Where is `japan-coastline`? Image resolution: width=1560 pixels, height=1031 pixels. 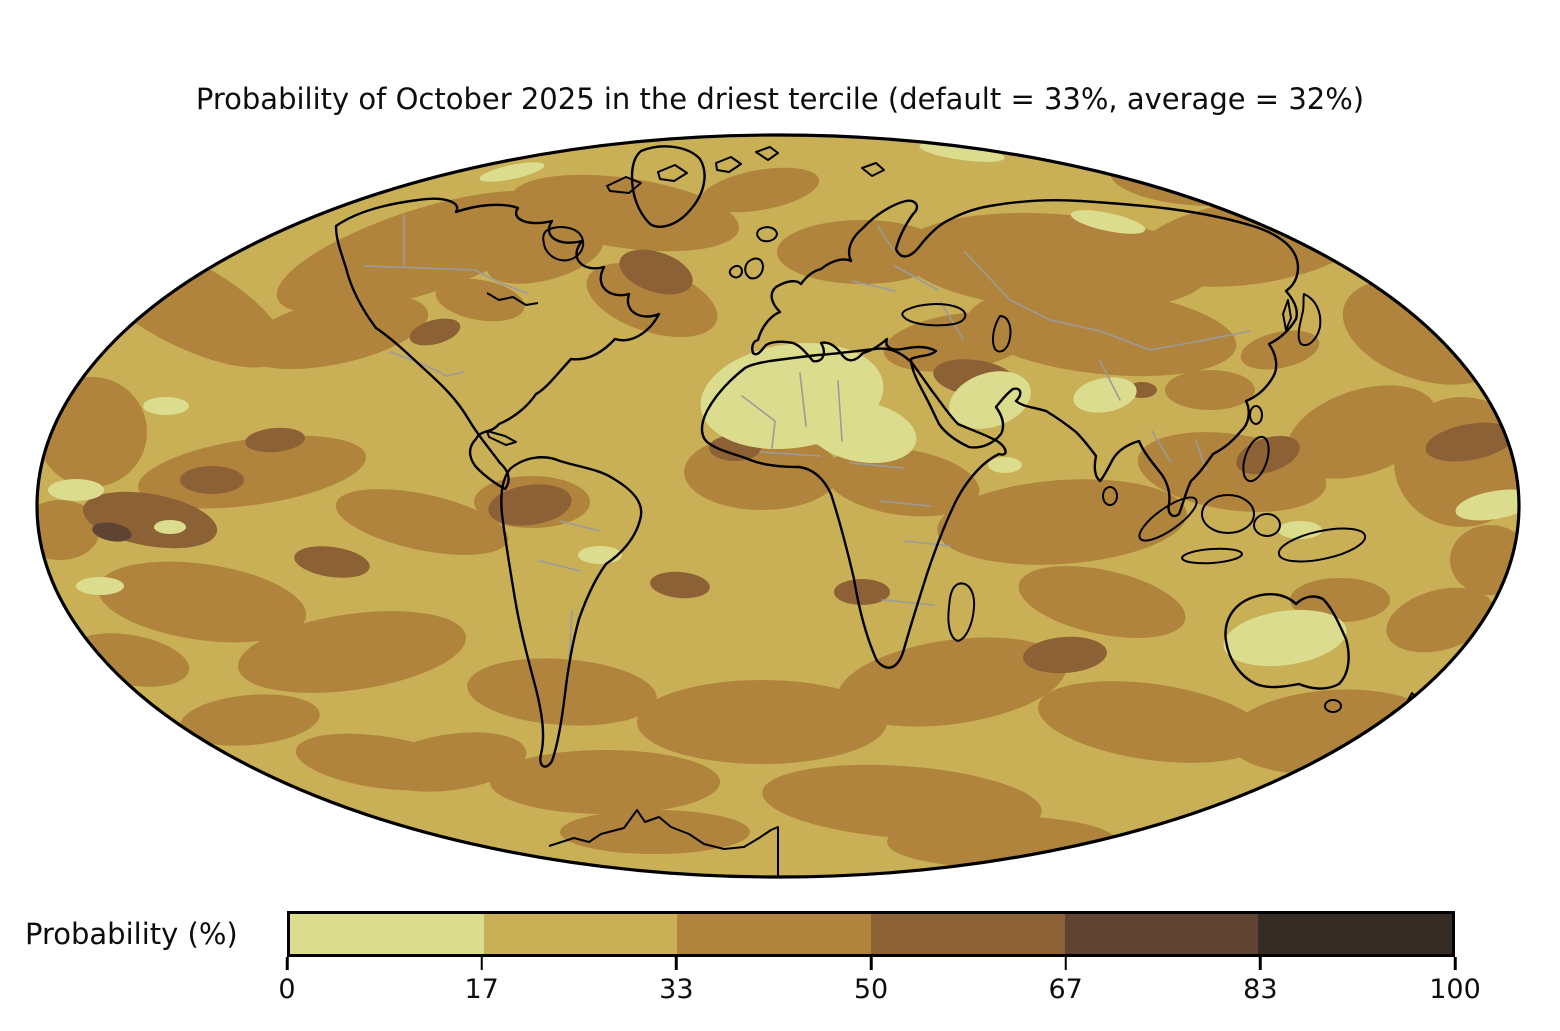
japan-coastline is located at coordinates (1302, 319).